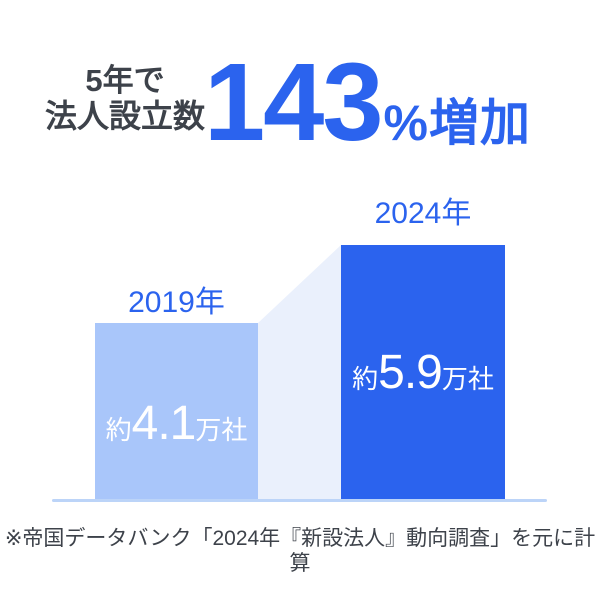  Describe the element at coordinates (164, 423) in the screenshot. I see `bar-value-2019-number: 4.1` at that location.